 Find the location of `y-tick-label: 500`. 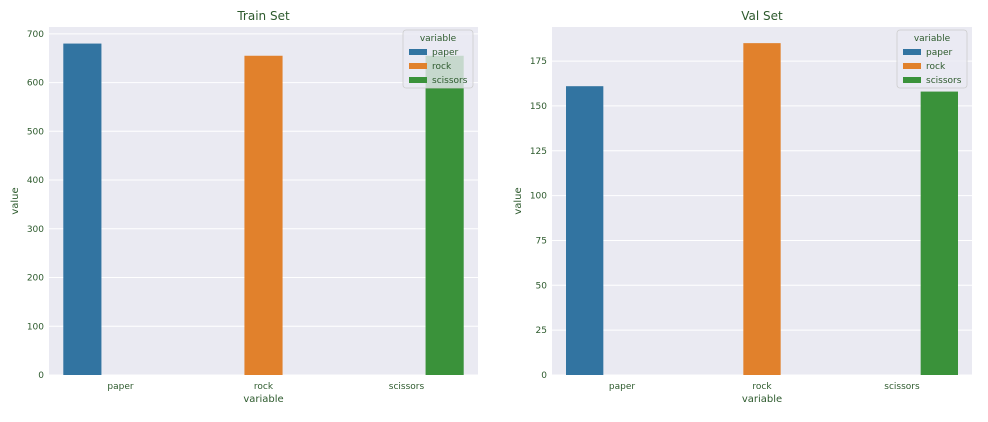

y-tick-label: 500 is located at coordinates (35, 132).